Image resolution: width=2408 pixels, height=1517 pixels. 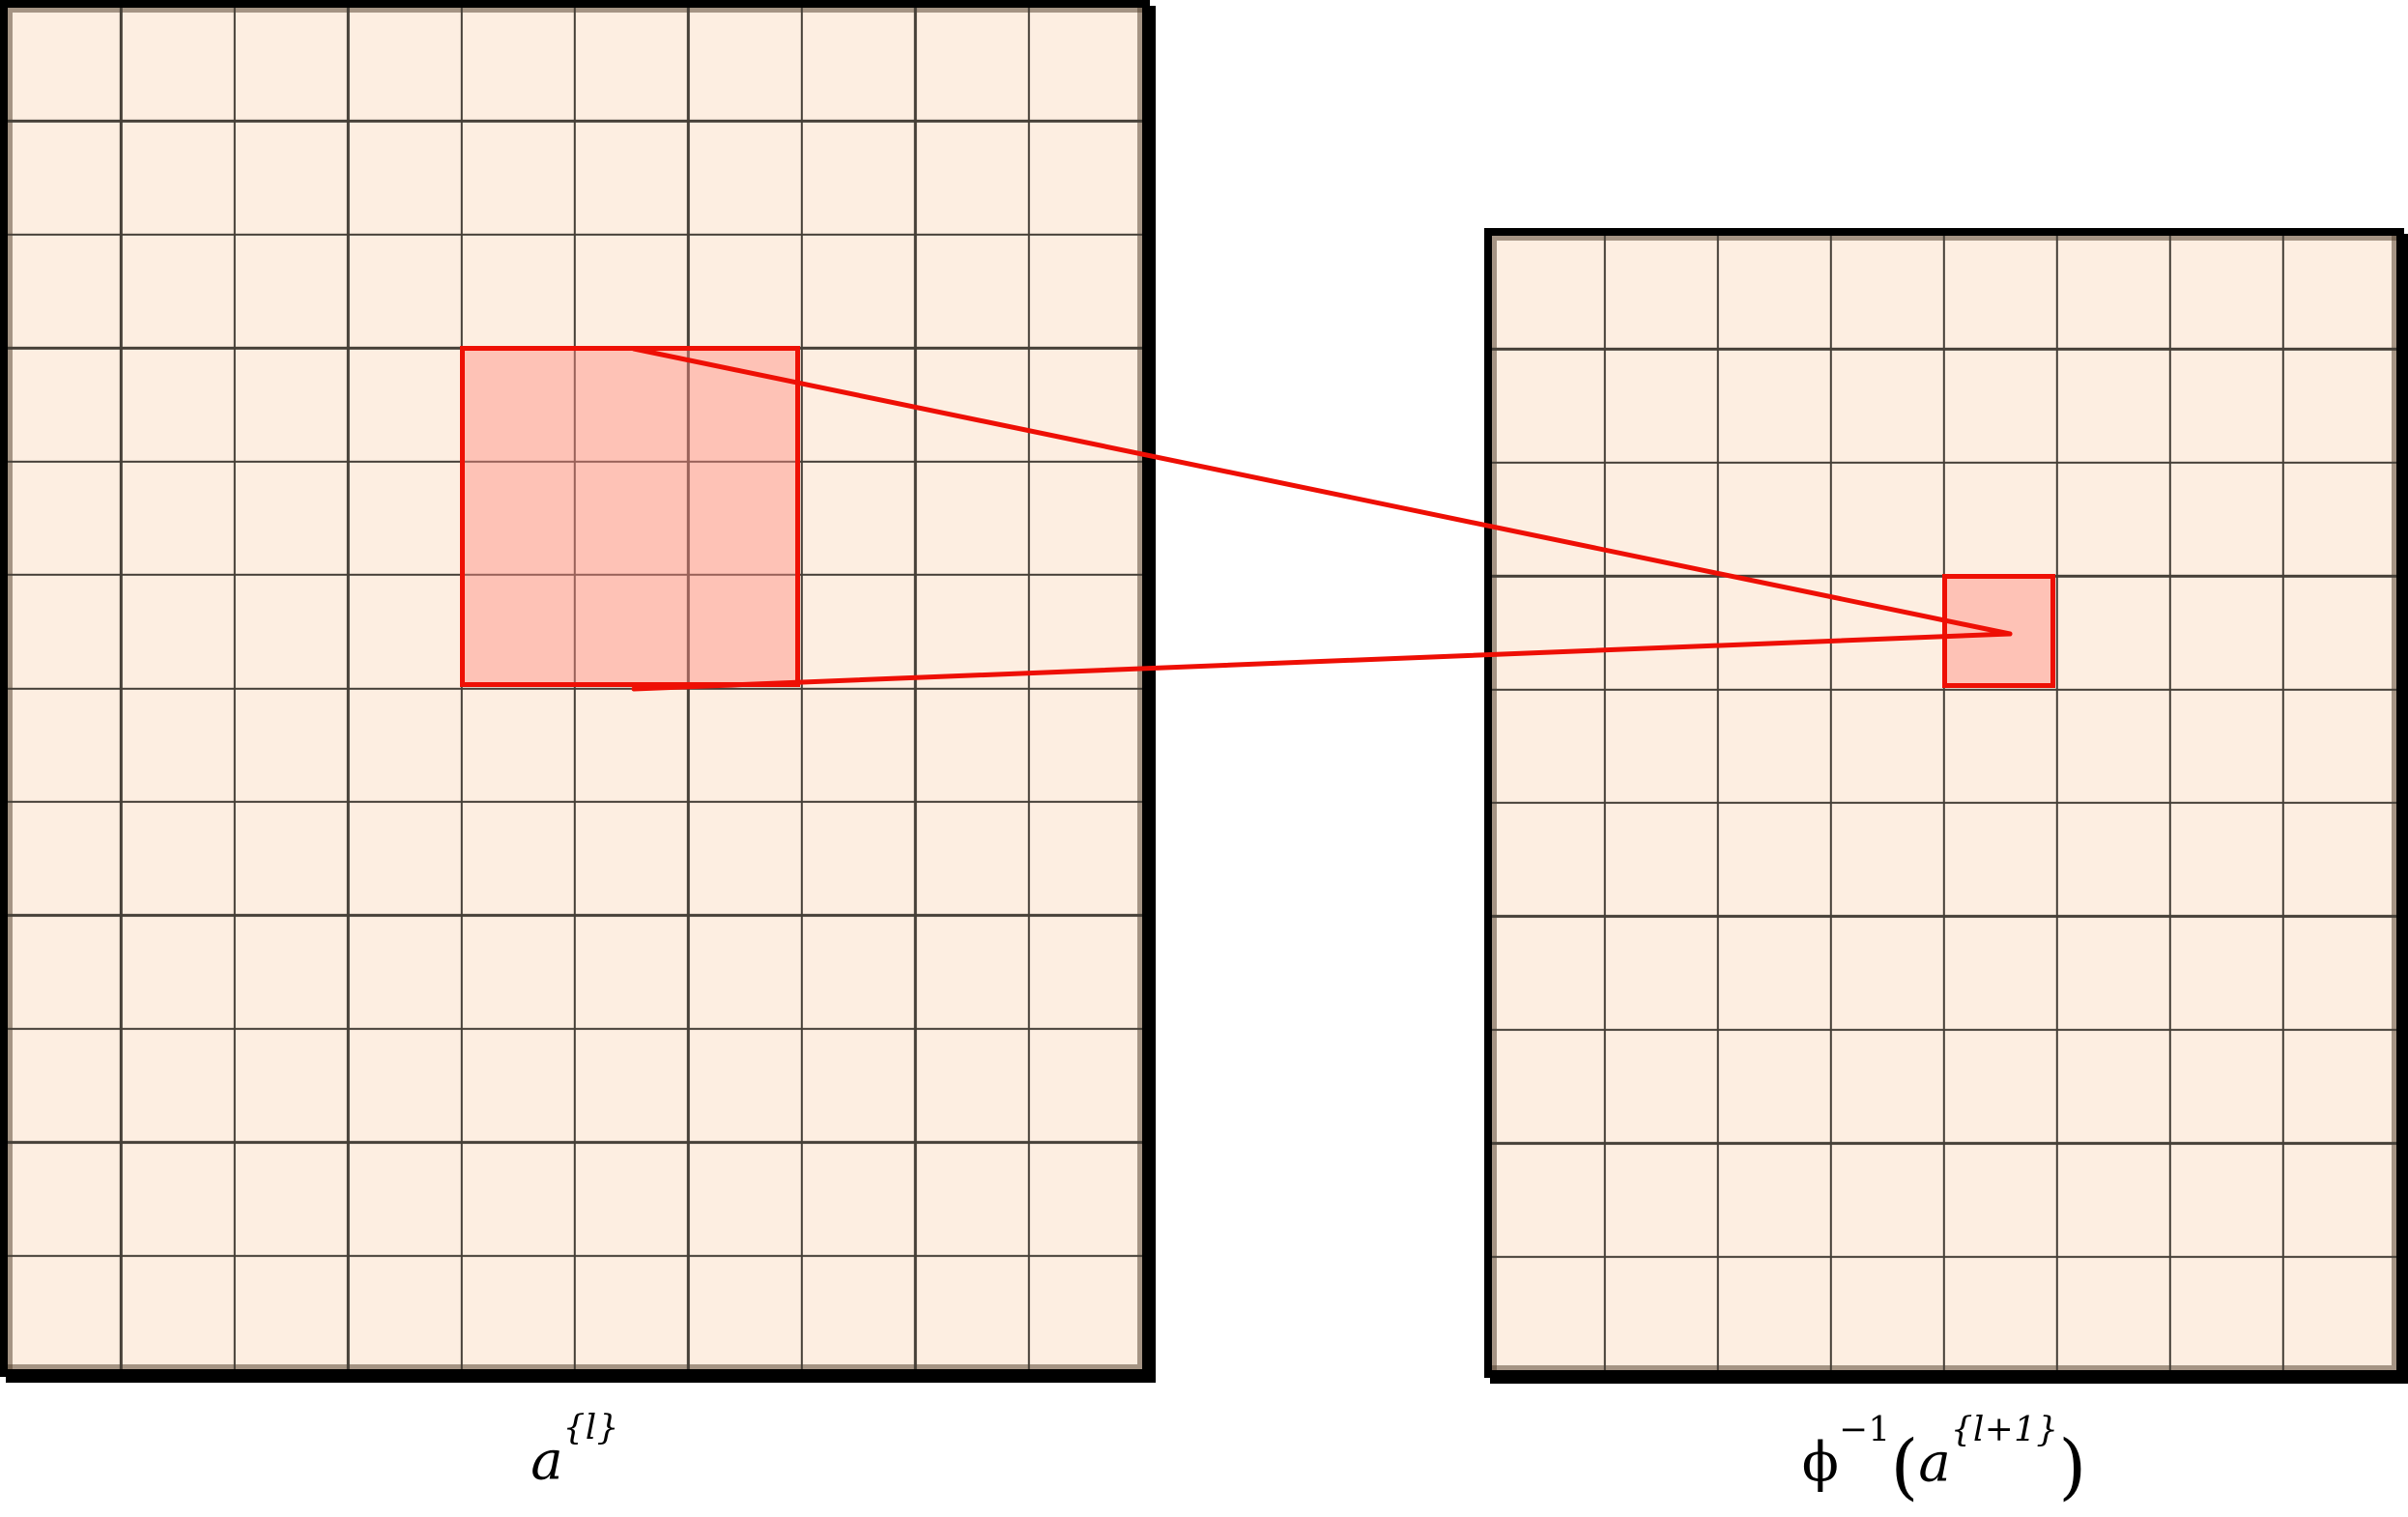 What do you see at coordinates (1999, 631) in the screenshot?
I see `mapped-cell-highlight` at bounding box center [1999, 631].